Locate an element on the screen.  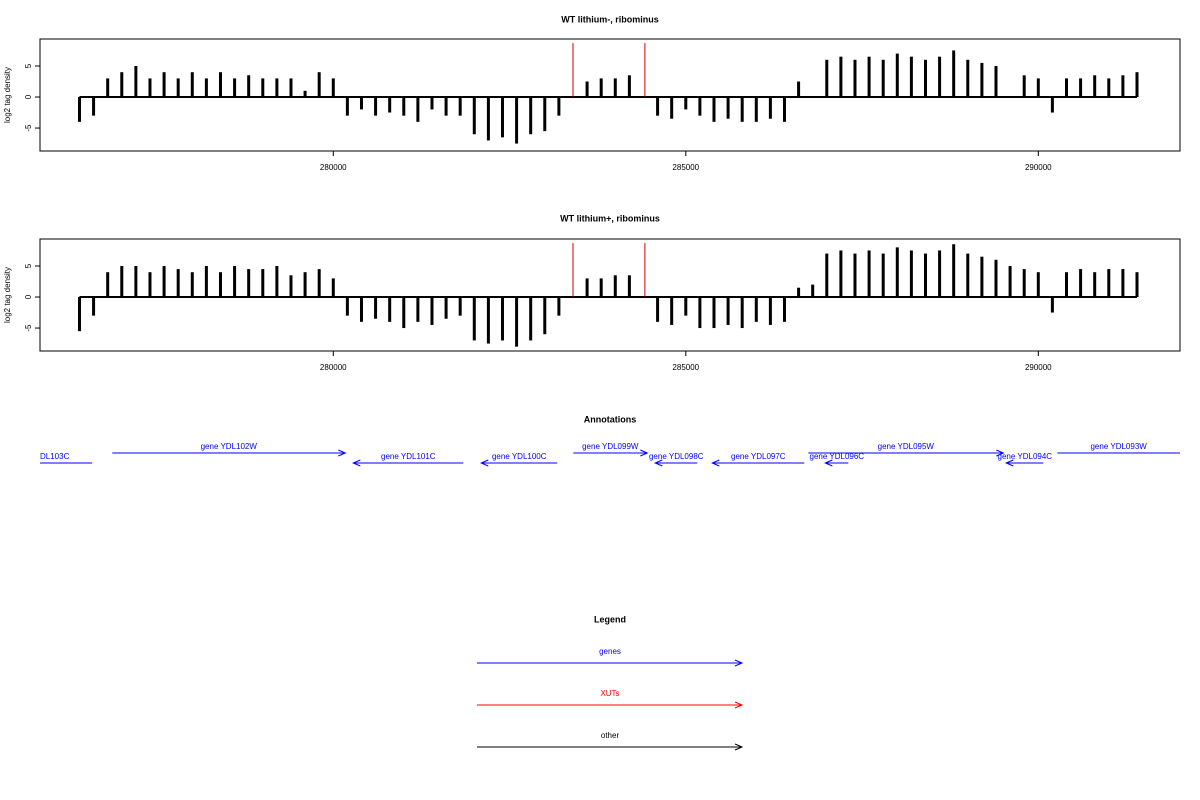
x-tick-label: 290000 is located at coordinates (1038, 167).